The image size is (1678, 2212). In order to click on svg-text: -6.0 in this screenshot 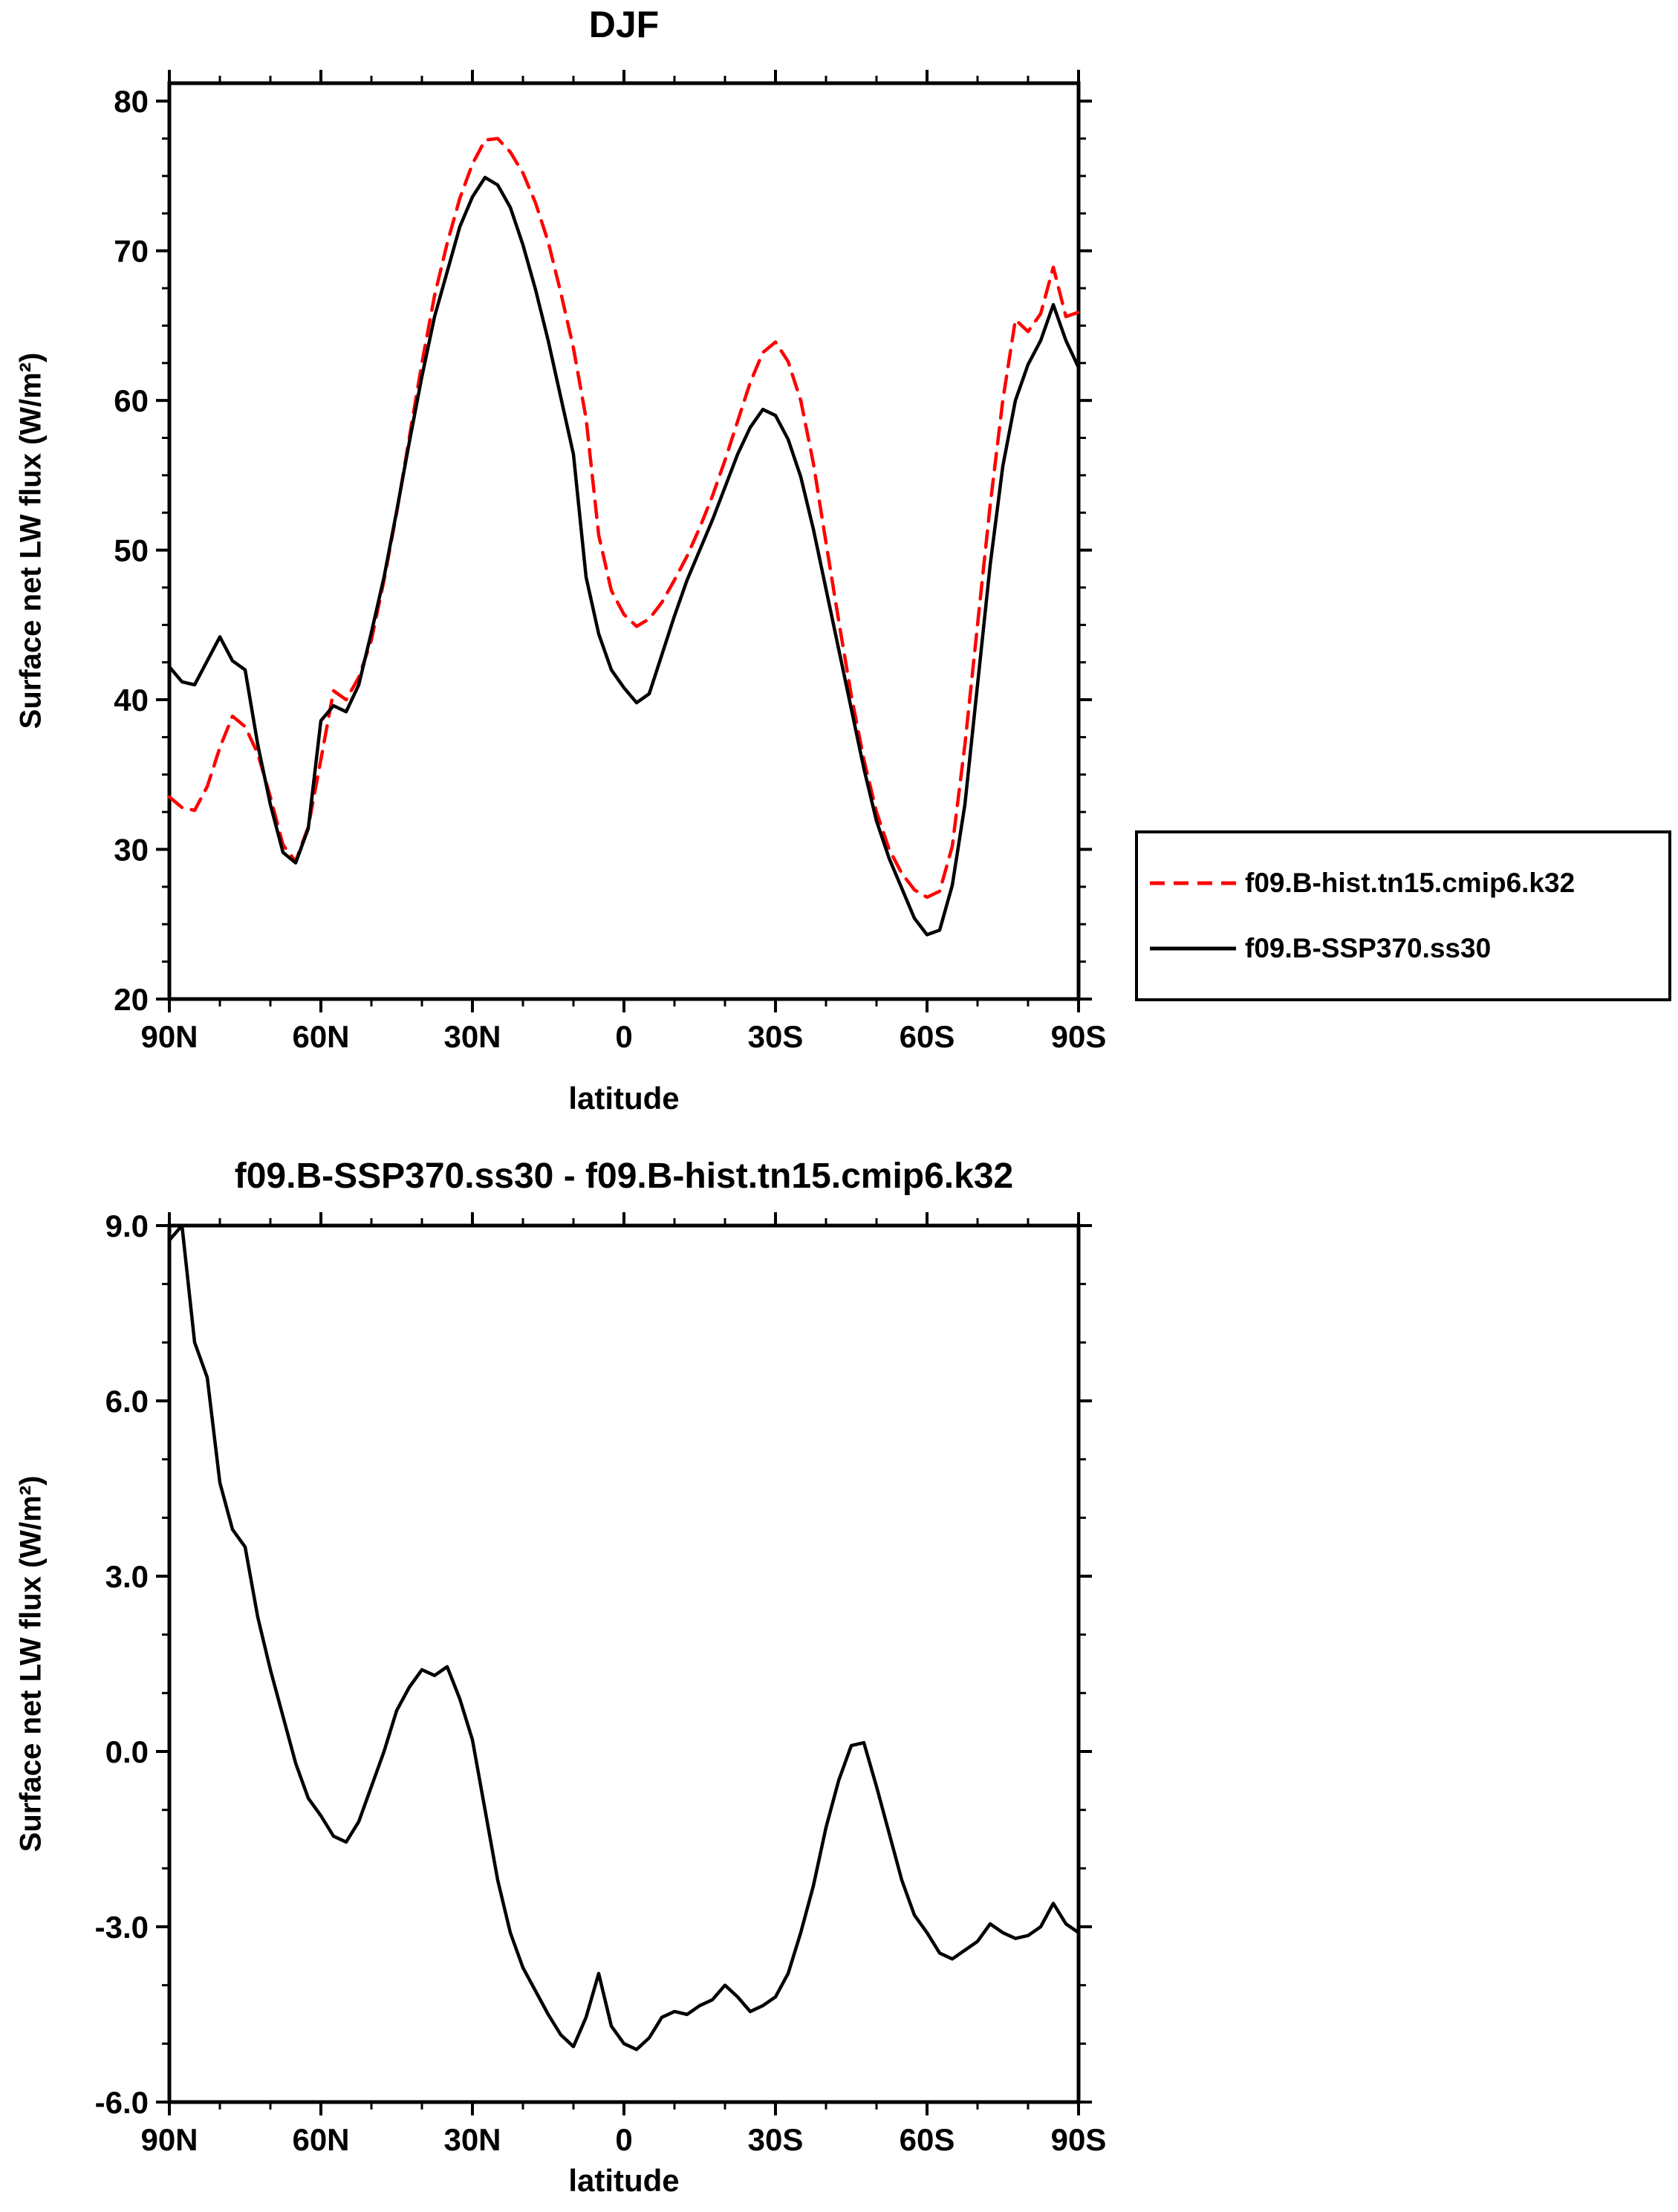, I will do `click(122, 2102)`.